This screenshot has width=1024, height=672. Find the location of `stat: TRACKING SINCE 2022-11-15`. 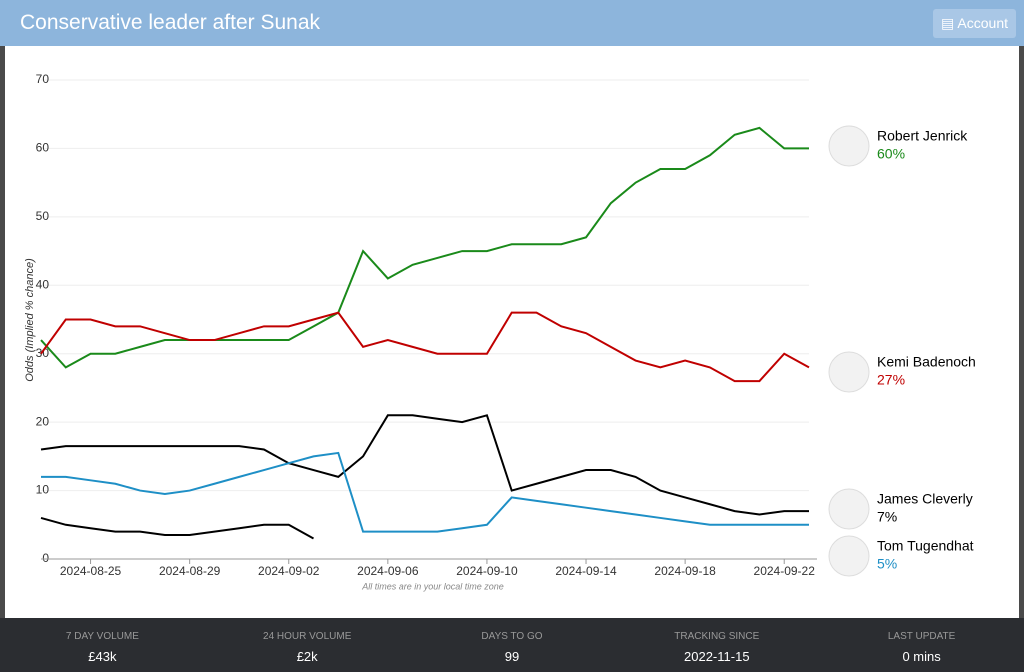

stat: TRACKING SINCE 2022-11-15 is located at coordinates (716, 645).